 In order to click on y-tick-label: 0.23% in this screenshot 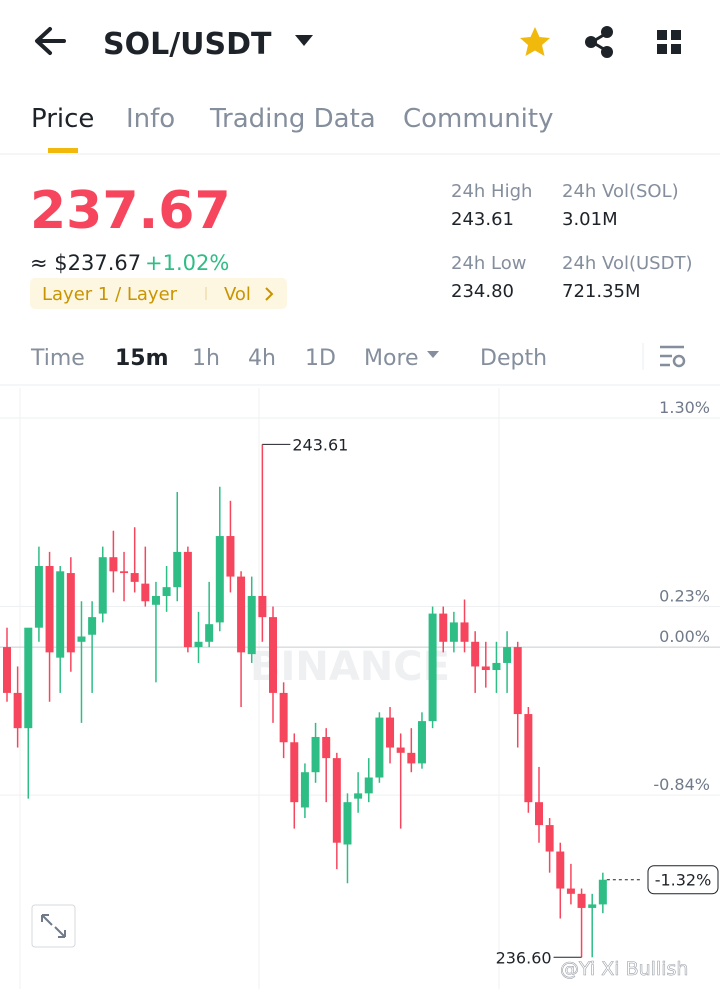, I will do `click(684, 596)`.